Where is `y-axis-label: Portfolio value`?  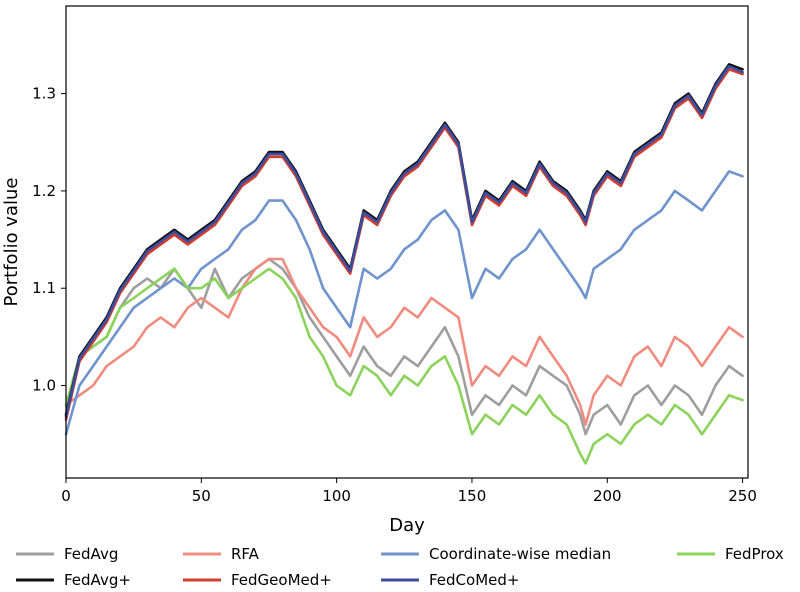
y-axis-label: Portfolio value is located at coordinates (11, 242).